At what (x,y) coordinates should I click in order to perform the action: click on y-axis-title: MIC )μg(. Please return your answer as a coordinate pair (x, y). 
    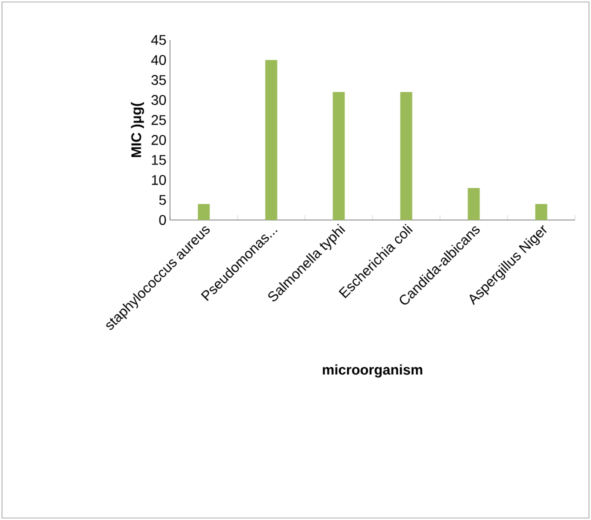
    Looking at the image, I should click on (137, 130).